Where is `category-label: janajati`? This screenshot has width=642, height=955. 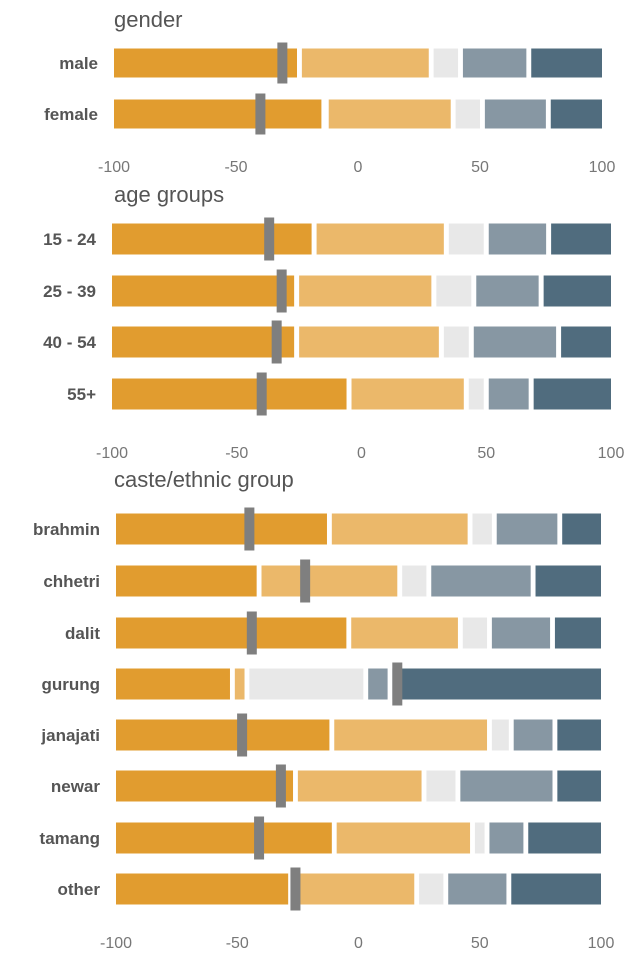 category-label: janajati is located at coordinates (70, 735).